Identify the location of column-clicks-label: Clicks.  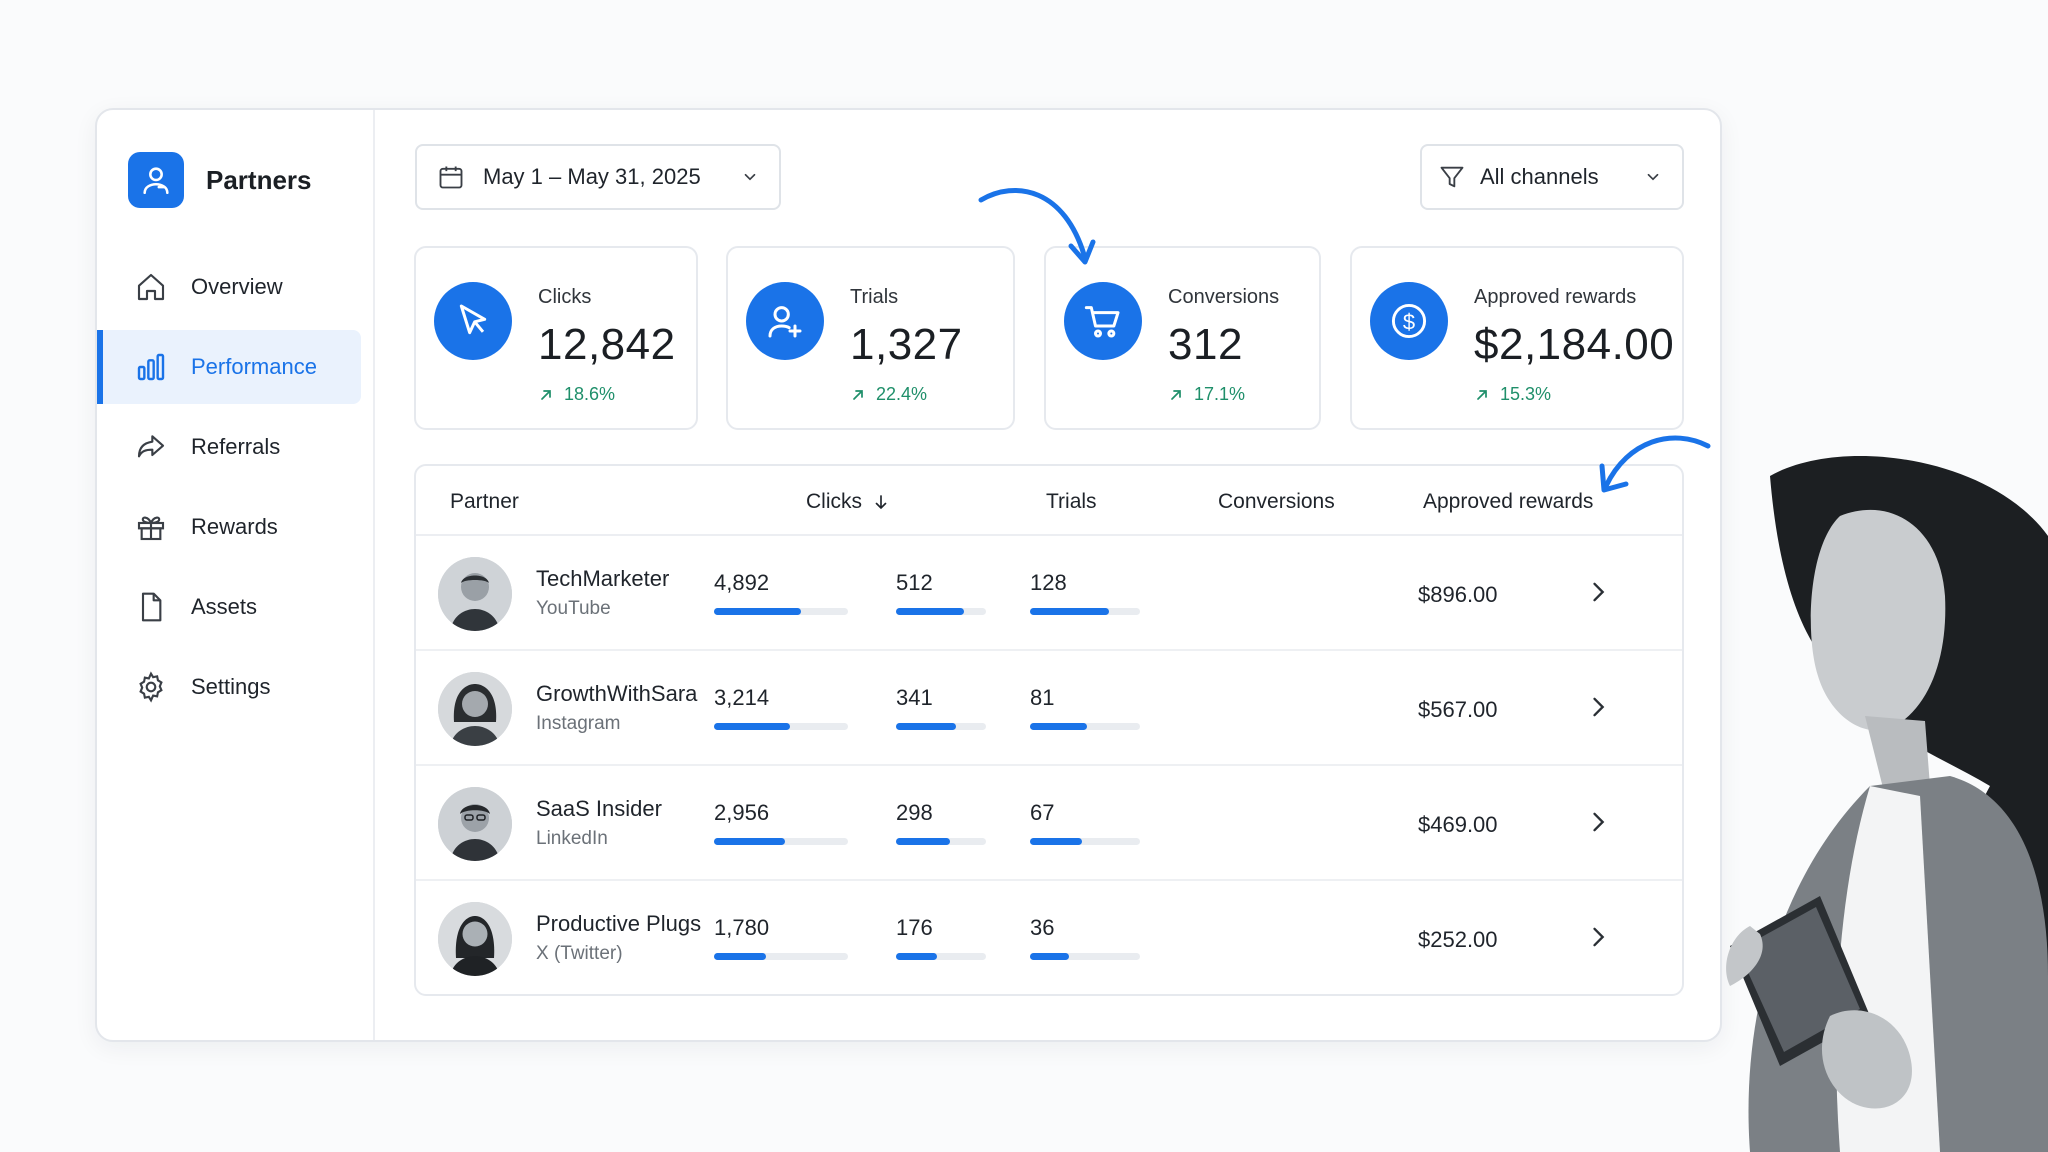
(834, 501).